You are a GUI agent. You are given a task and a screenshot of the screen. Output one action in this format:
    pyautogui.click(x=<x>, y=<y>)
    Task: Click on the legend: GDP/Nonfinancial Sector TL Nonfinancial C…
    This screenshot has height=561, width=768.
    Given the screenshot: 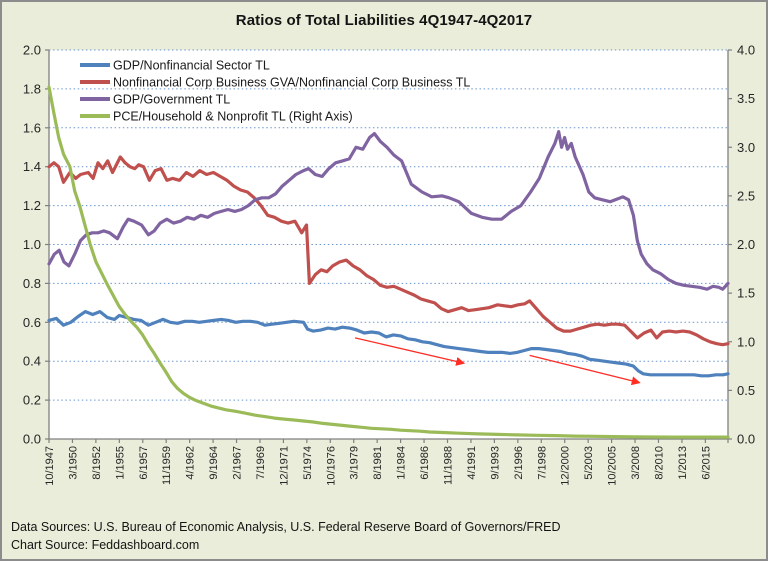 What is the action you would take?
    pyautogui.click(x=275, y=91)
    